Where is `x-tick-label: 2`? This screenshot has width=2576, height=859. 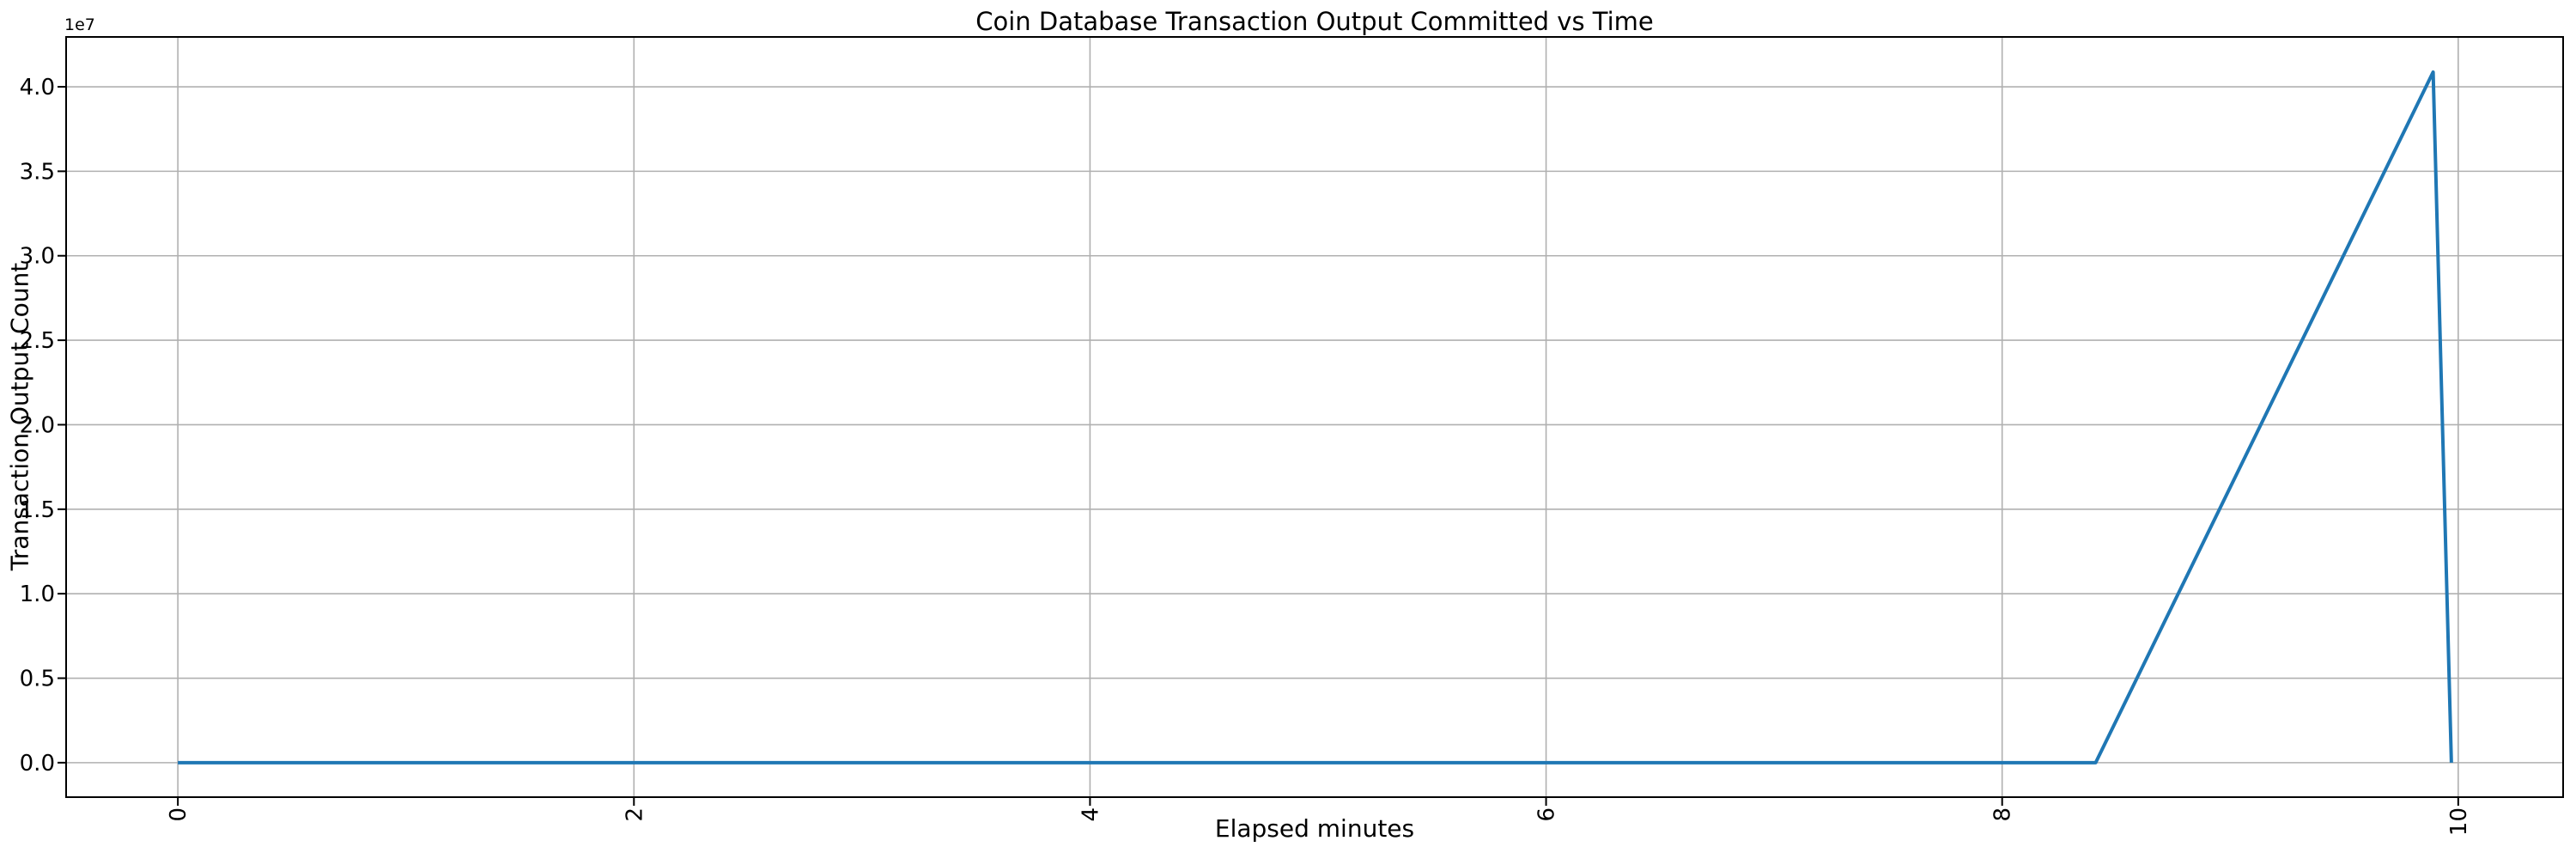
x-tick-label: 2 is located at coordinates (634, 814).